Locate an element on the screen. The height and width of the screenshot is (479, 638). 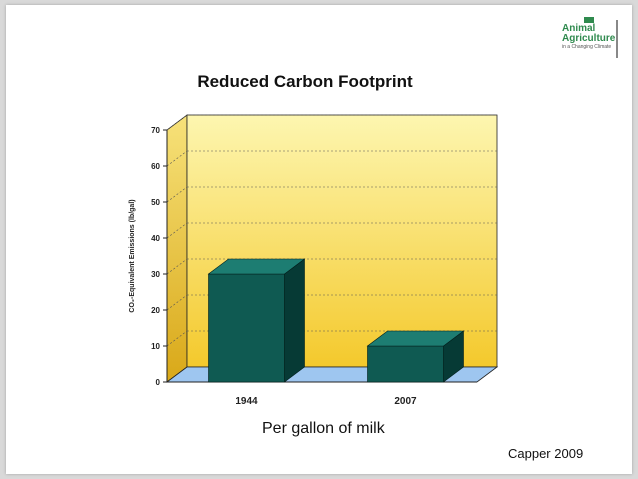
x-tick-label: 2007 is located at coordinates (405, 401).